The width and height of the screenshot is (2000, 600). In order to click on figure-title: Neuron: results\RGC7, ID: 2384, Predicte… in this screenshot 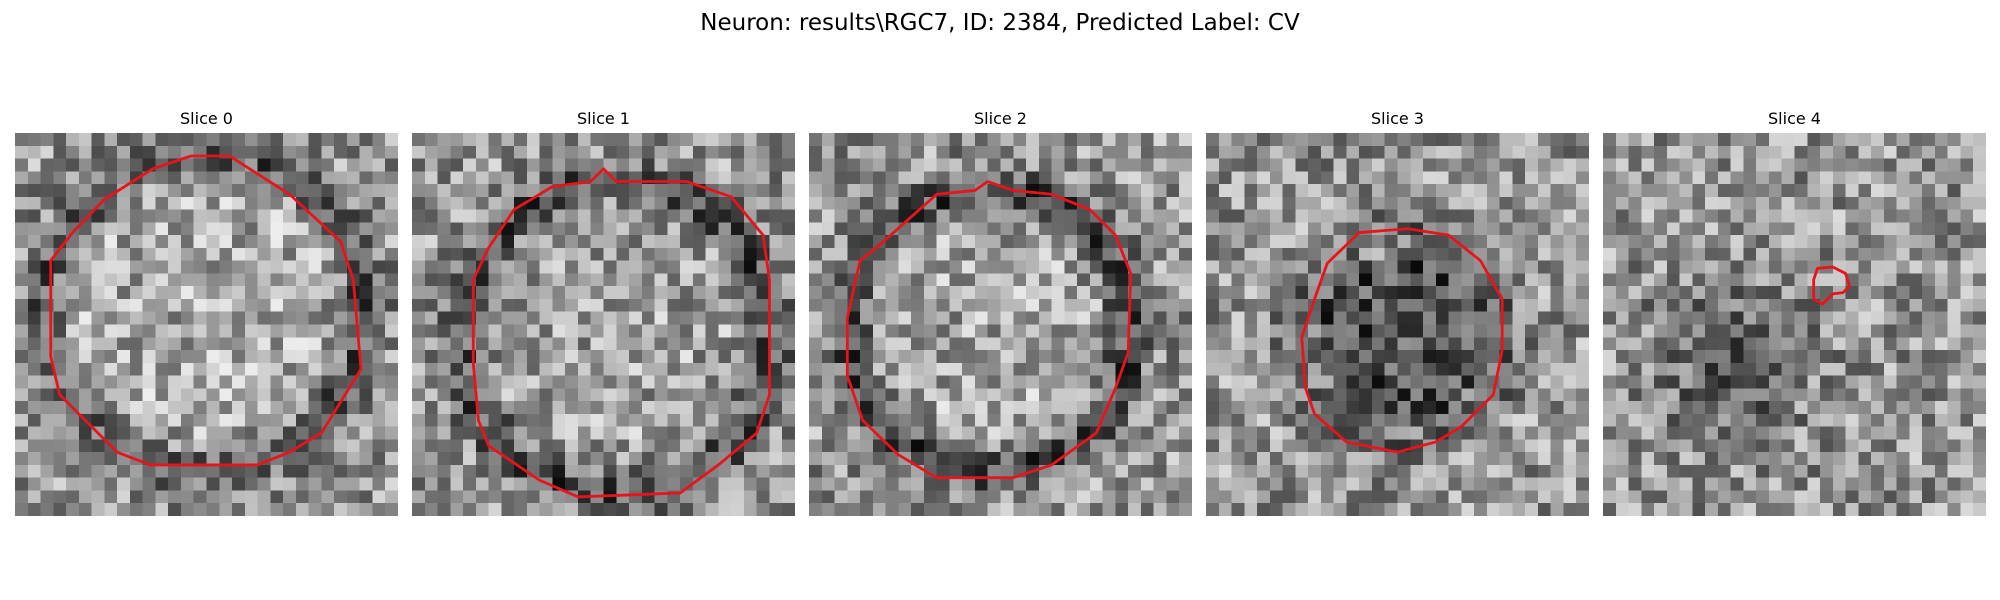, I will do `click(1000, 23)`.